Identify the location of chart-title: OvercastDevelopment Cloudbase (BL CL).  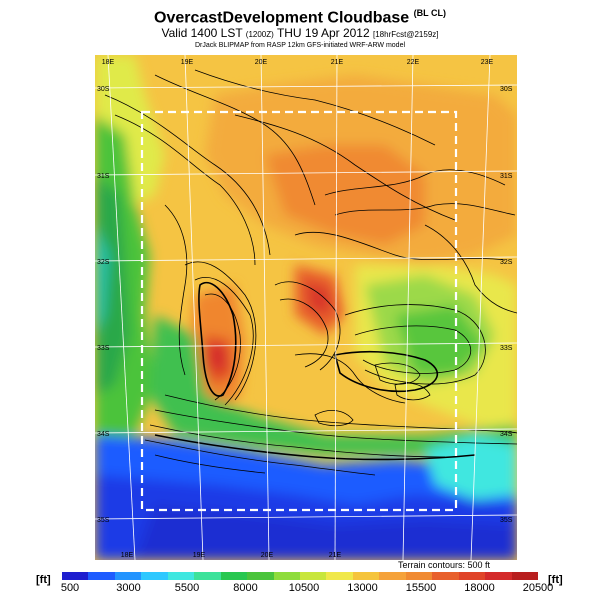
(300, 17).